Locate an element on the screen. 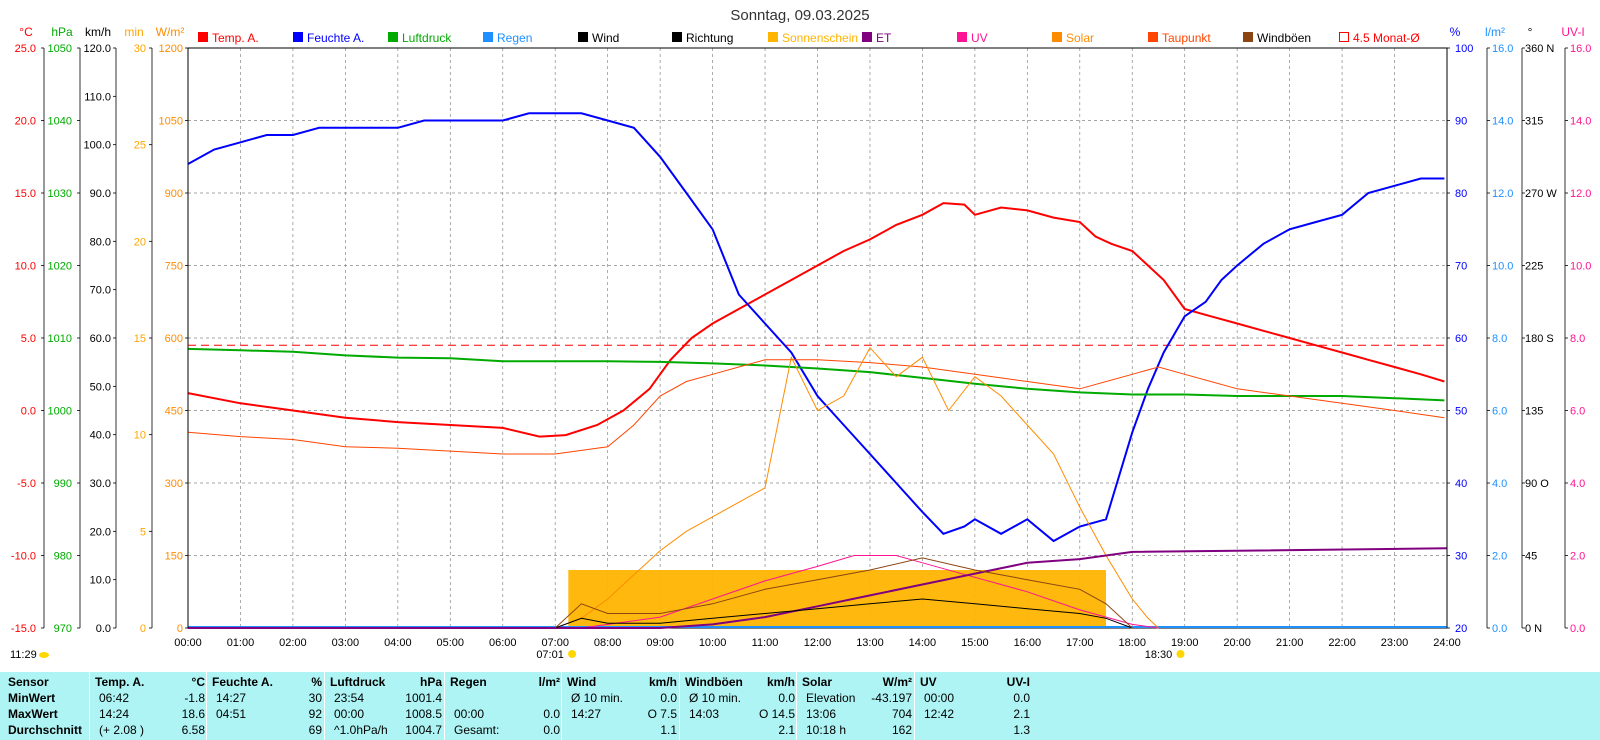 The width and height of the screenshot is (1600, 740). stats-cell-value: 6.58 is located at coordinates (193, 730).